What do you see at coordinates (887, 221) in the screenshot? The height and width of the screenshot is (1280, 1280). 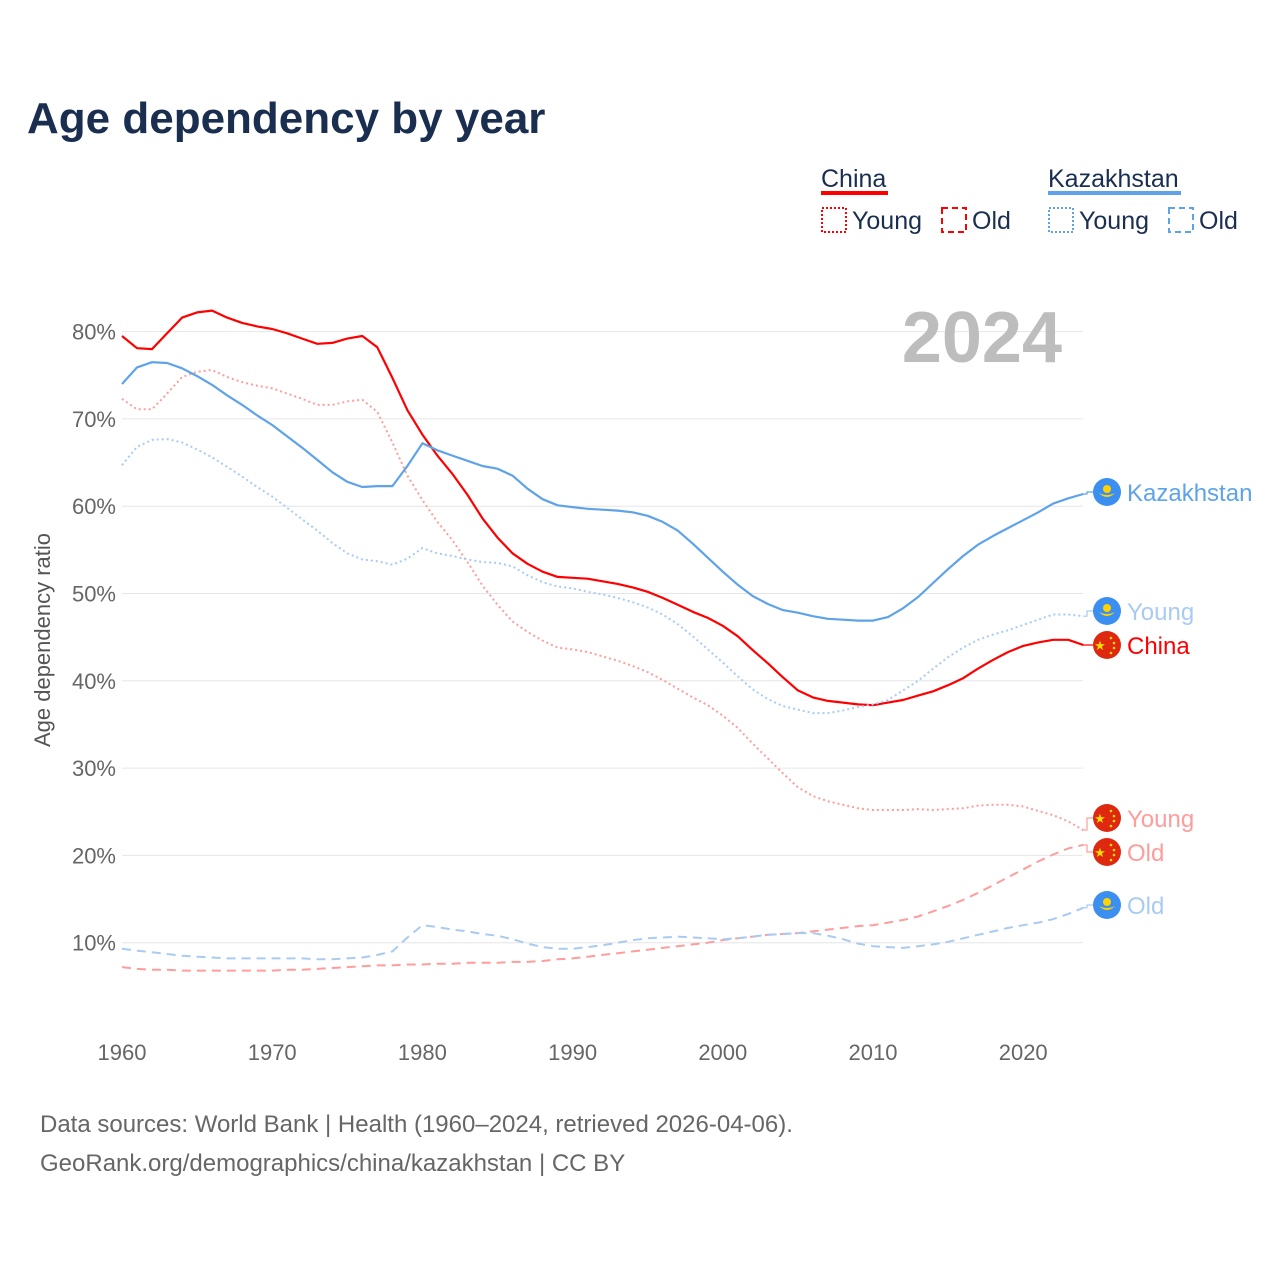 I see `legend-china-young: Young` at bounding box center [887, 221].